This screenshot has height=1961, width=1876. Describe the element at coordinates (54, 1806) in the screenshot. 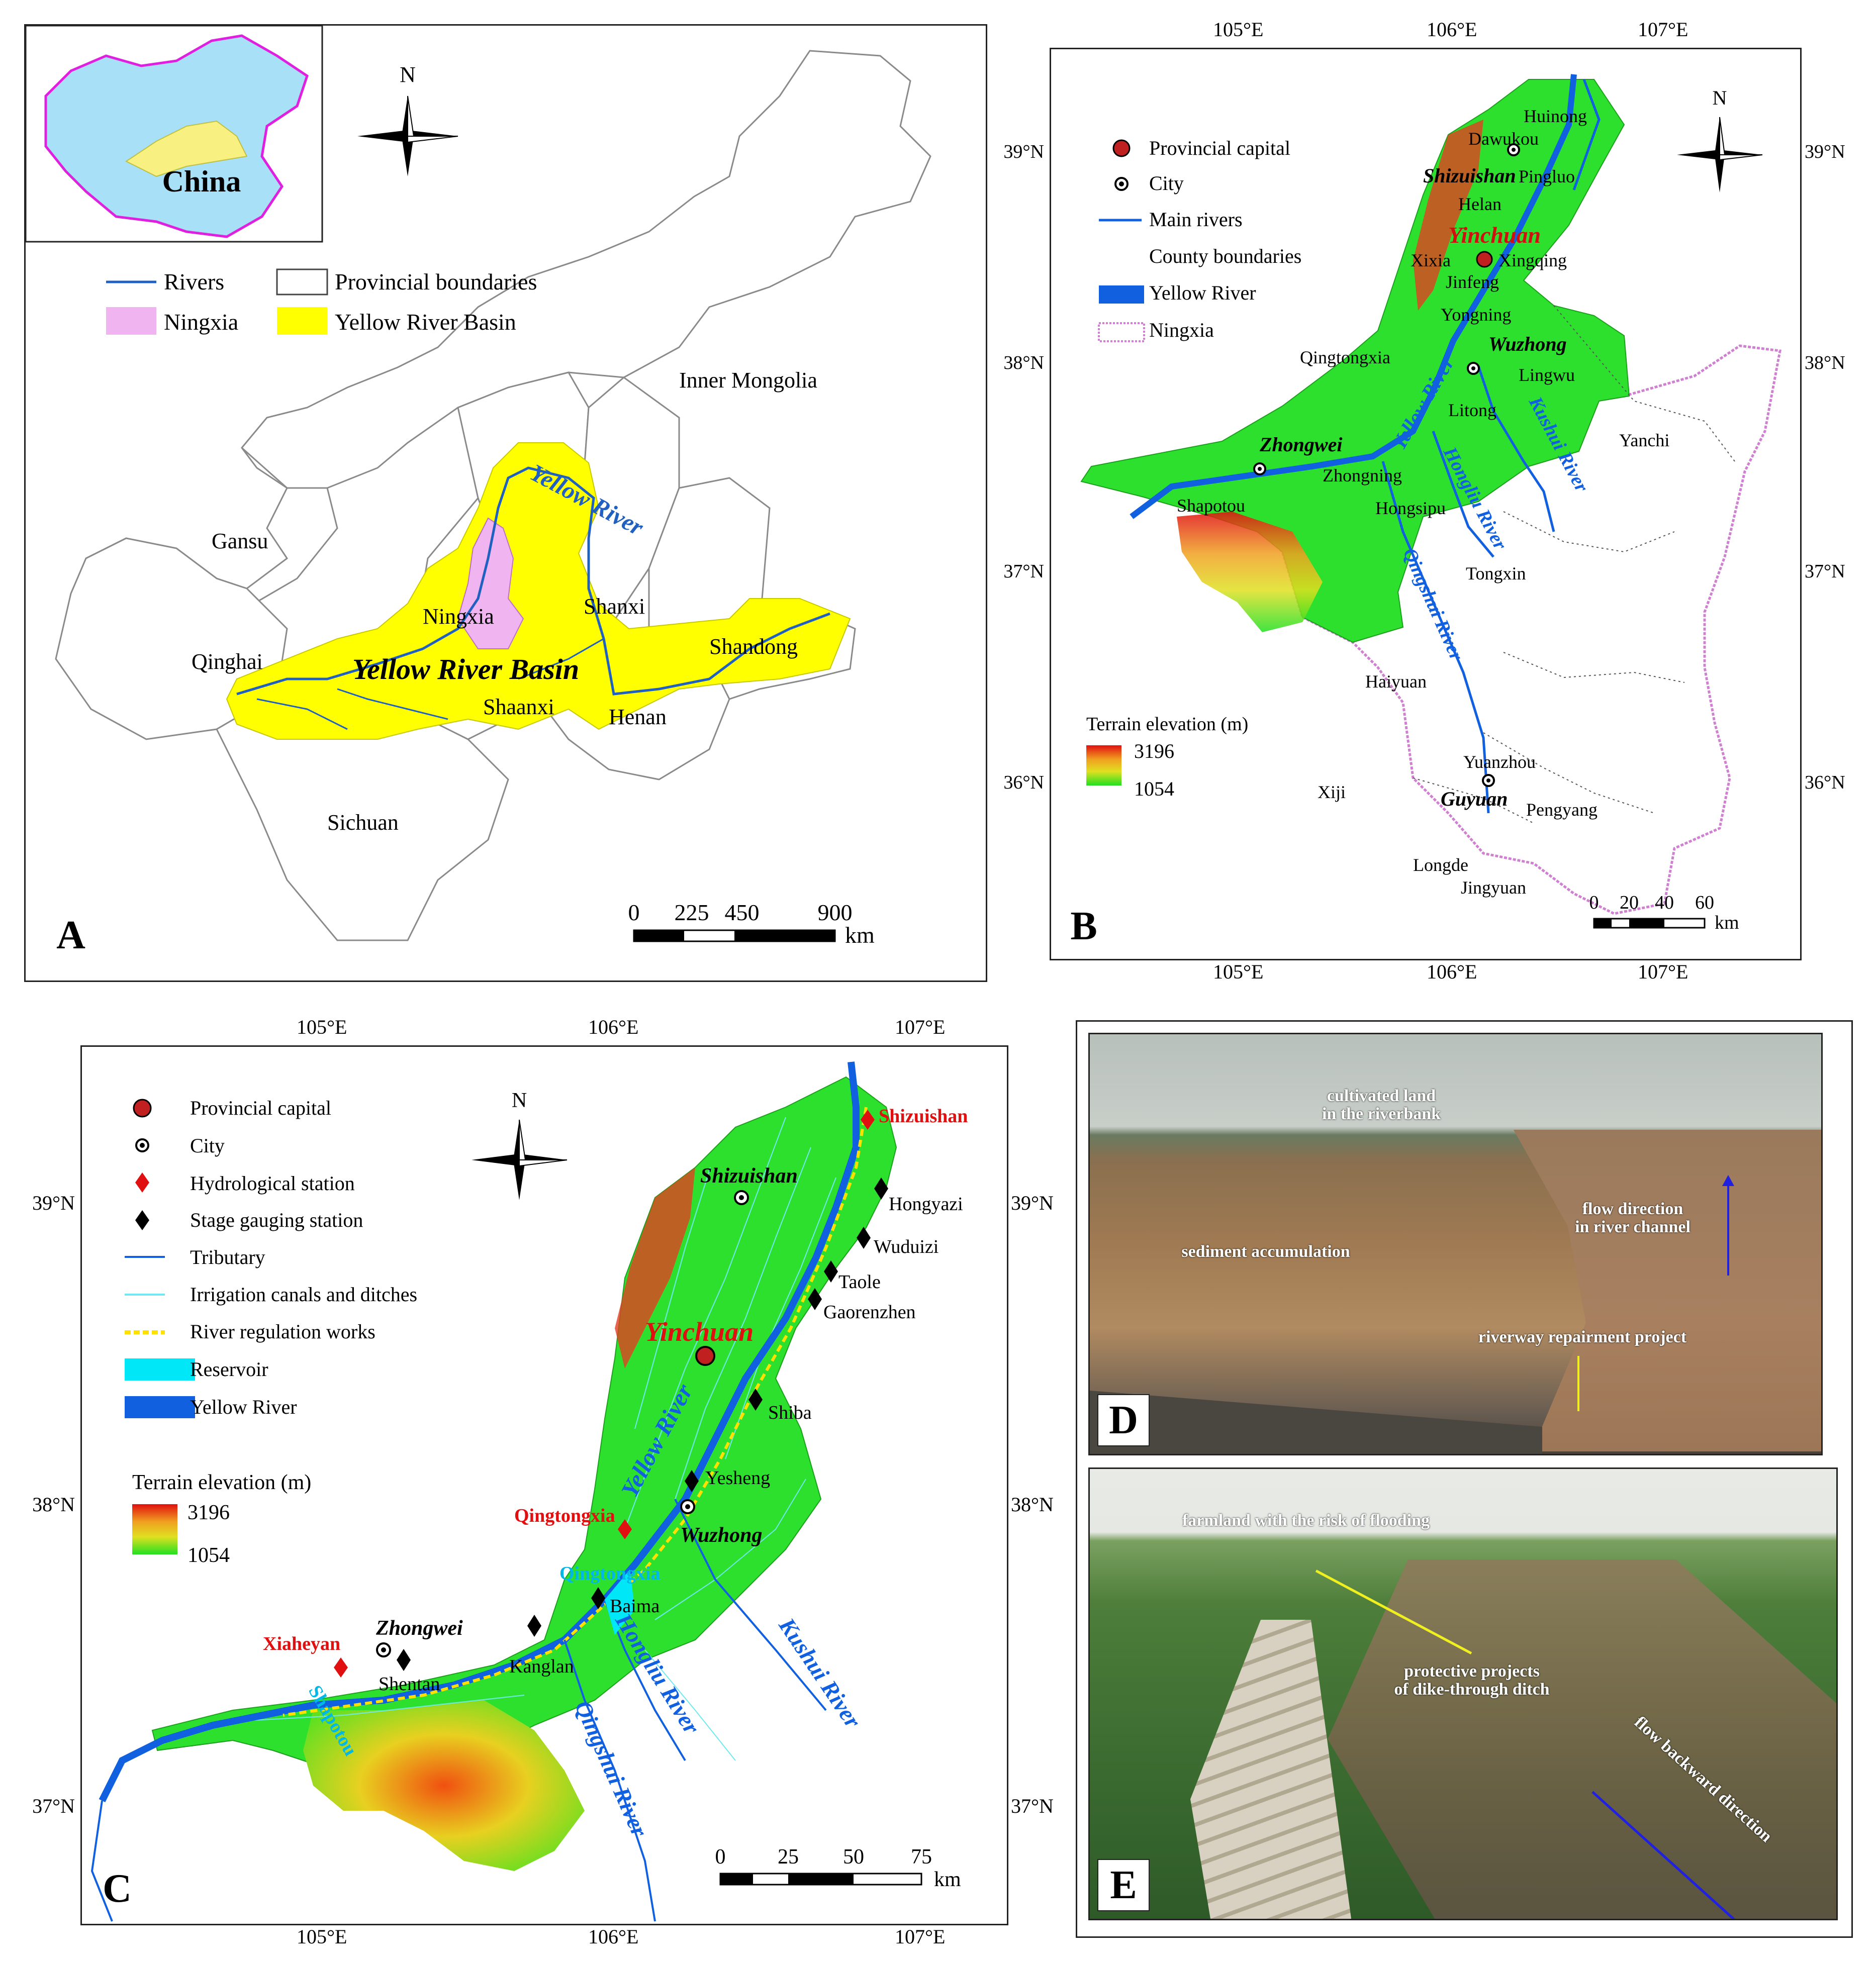

I see `c-lat-l-37: 37°N` at that location.